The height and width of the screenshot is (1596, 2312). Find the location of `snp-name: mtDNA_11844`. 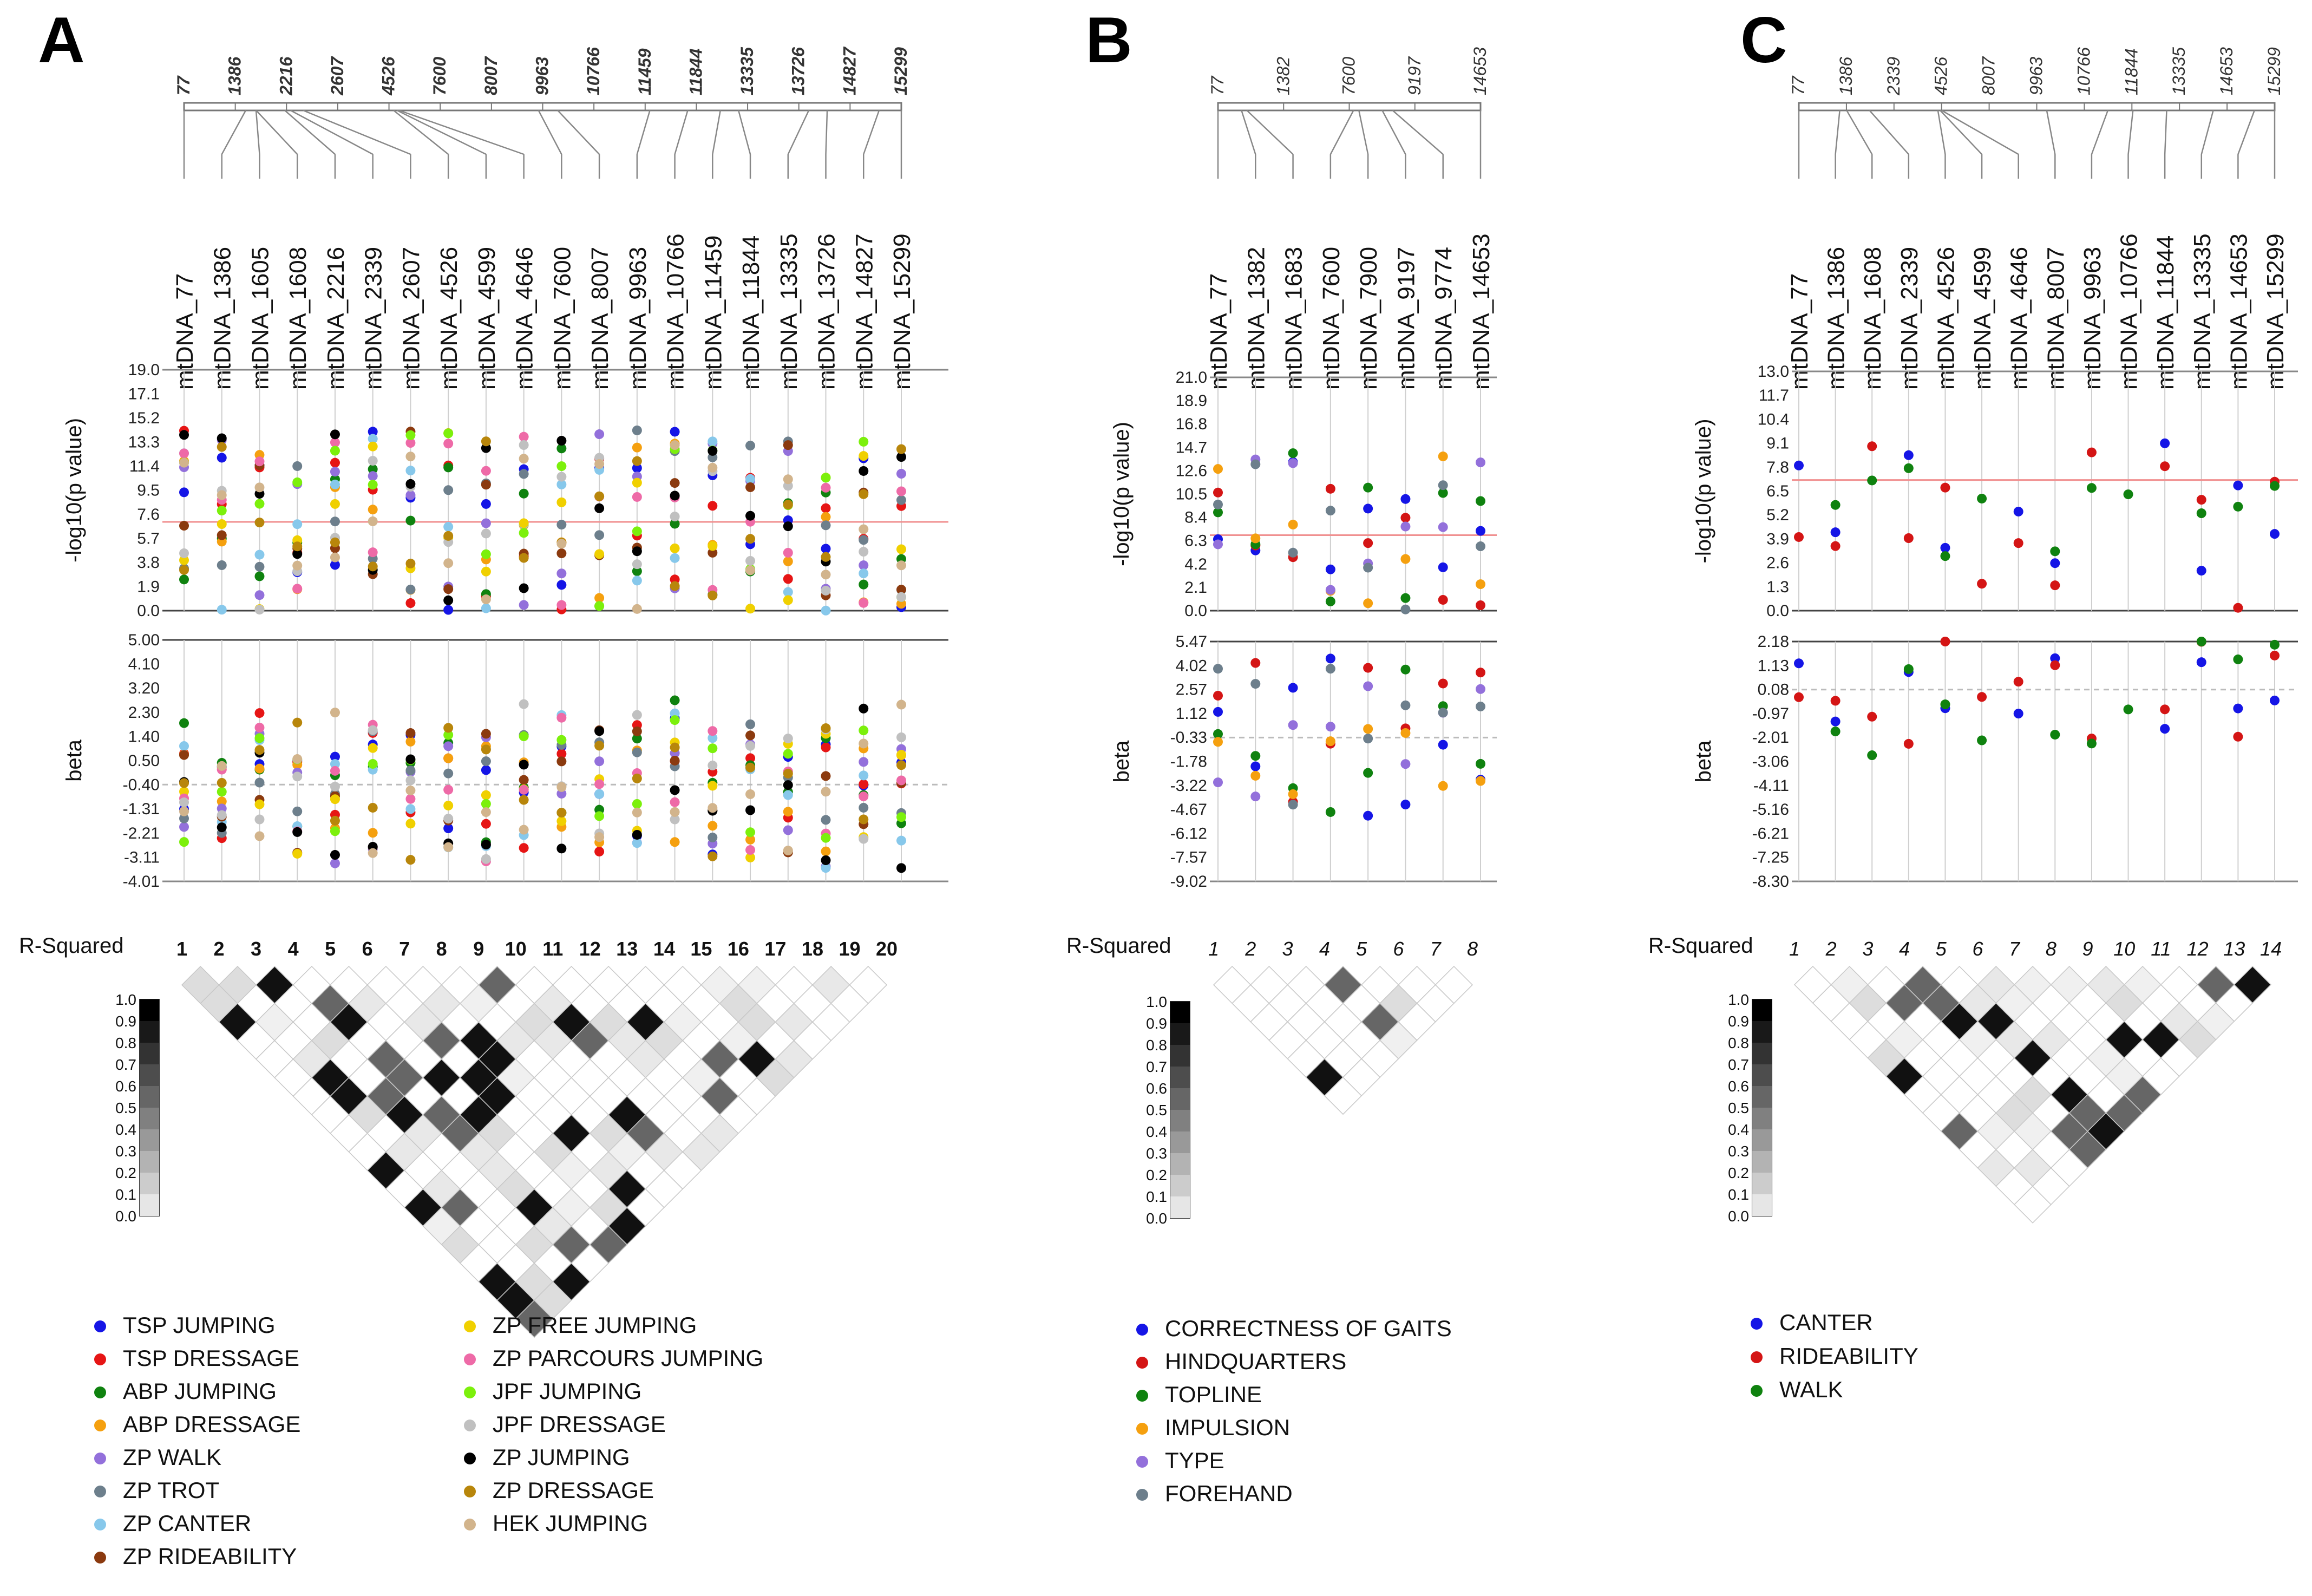

snp-name: mtDNA_11844 is located at coordinates (2165, 313).